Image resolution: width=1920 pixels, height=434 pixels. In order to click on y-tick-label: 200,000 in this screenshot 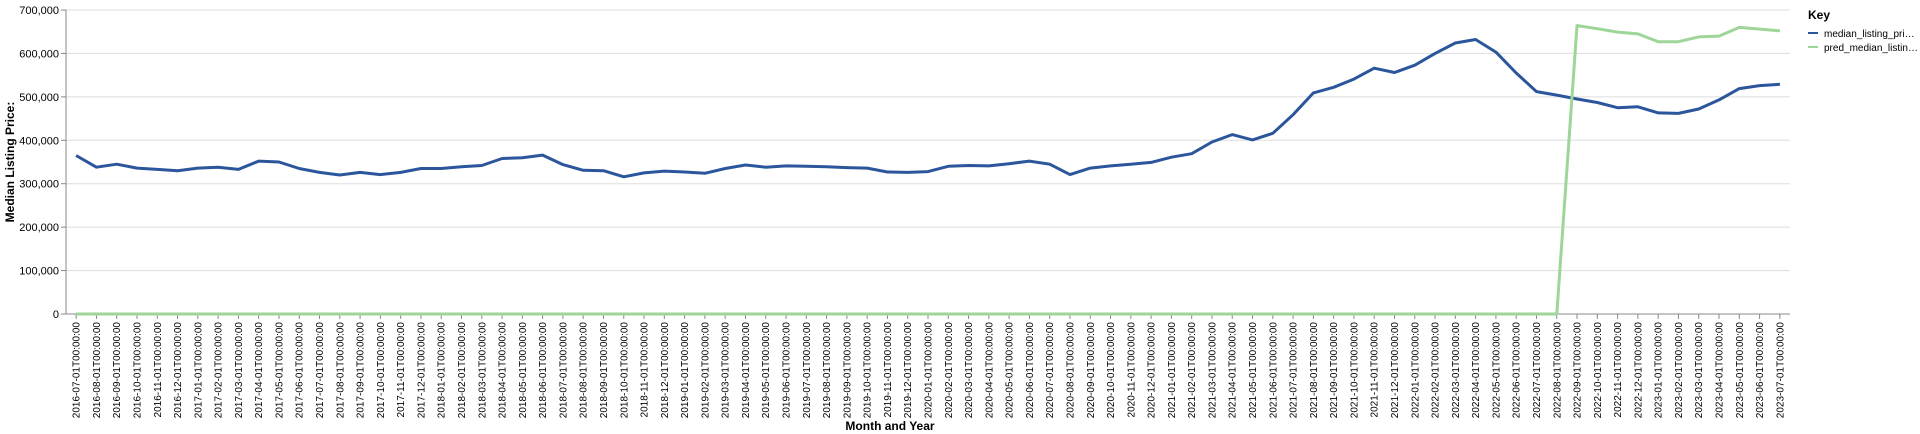, I will do `click(39, 228)`.